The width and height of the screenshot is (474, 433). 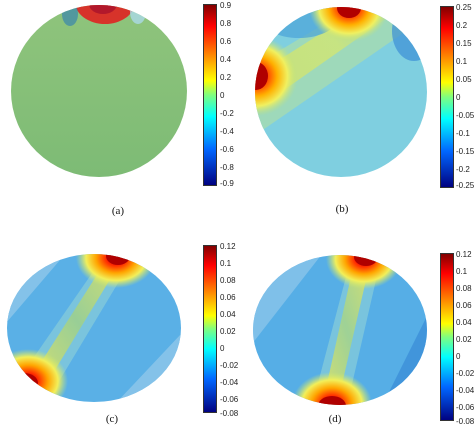 What do you see at coordinates (226, 59) in the screenshot?
I see `tick-label: 0.4` at bounding box center [226, 59].